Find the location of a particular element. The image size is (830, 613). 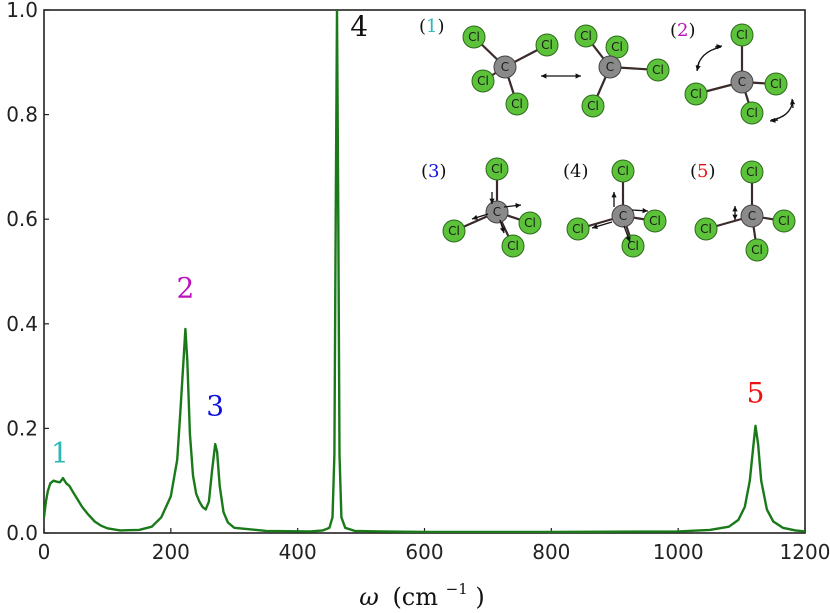

peak-label-2: 2 is located at coordinates (186, 288).